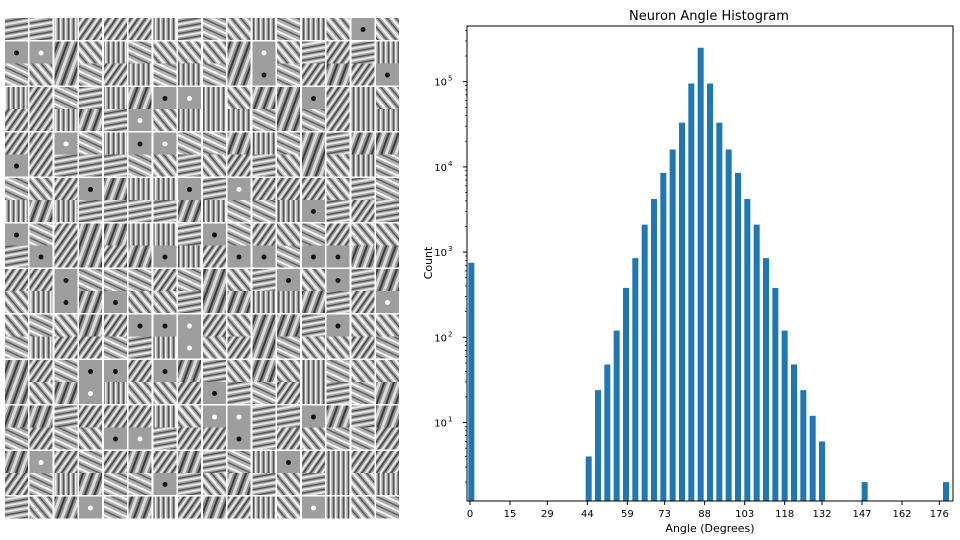 The height and width of the screenshot is (540, 960). Describe the element at coordinates (440, 424) in the screenshot. I see `y-tick-label: 10` at that location.